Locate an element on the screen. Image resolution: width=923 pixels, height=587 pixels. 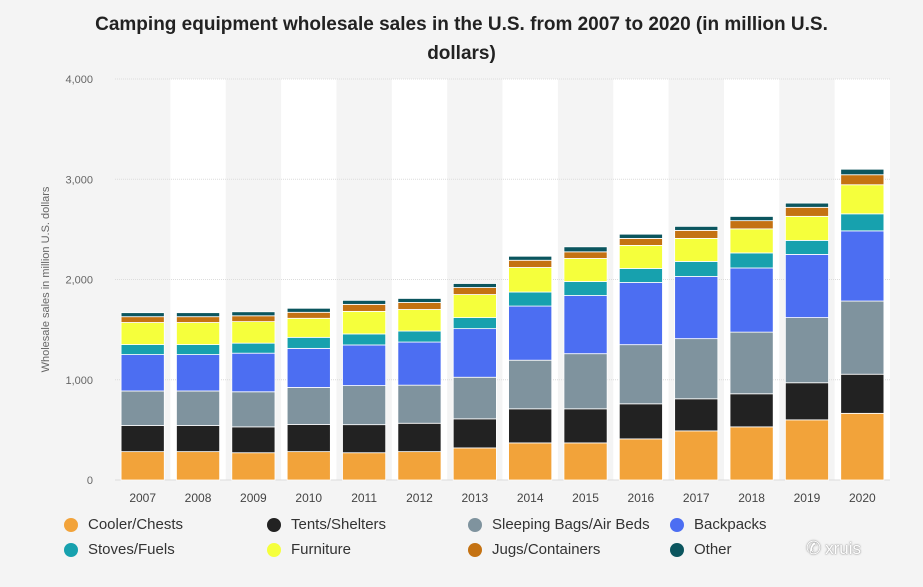
legend-item-stoves-fuels: Stoves/Fuels is located at coordinates (119, 549).